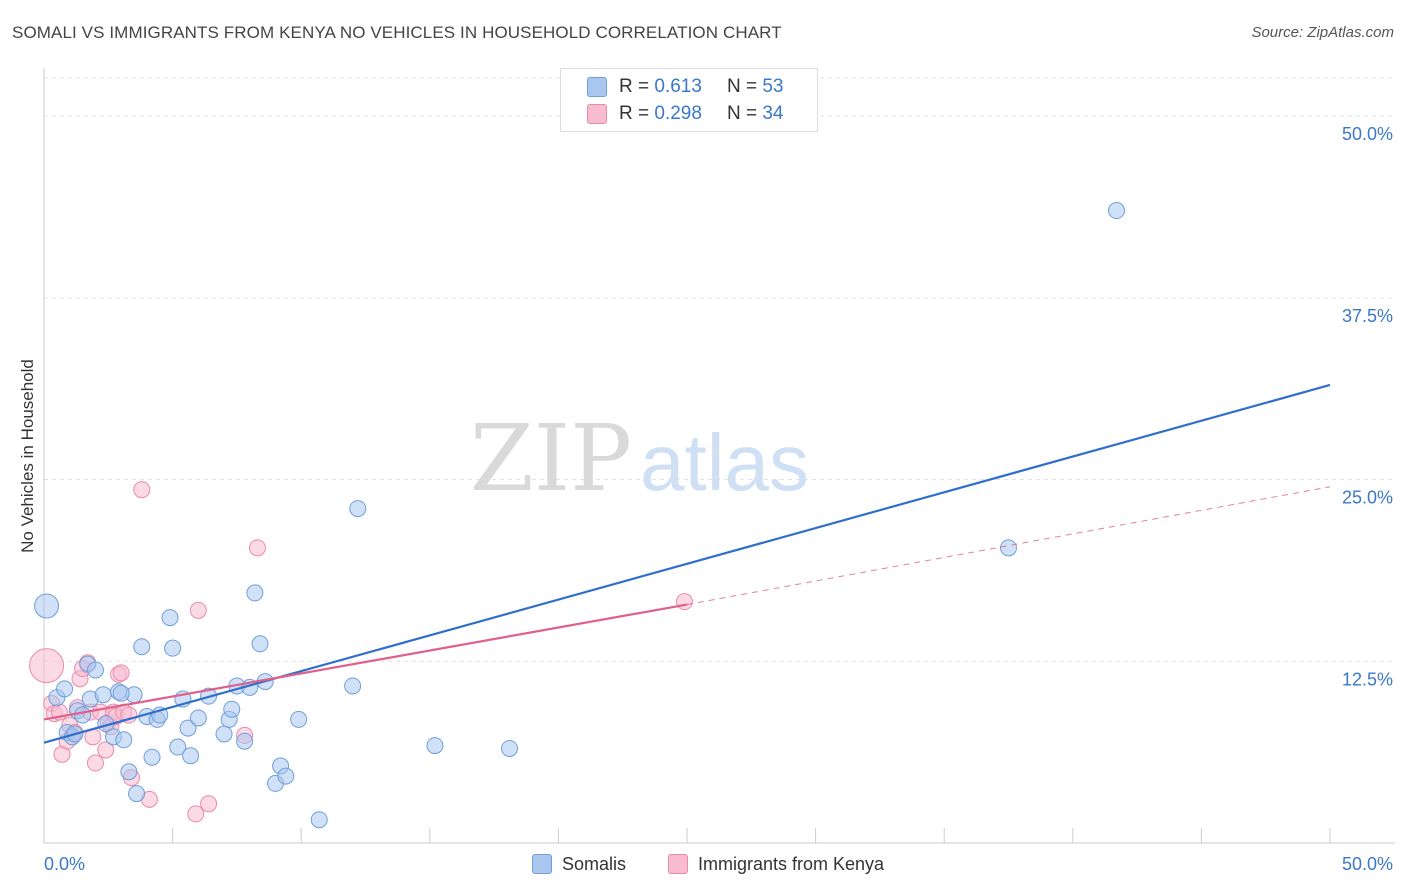 Image resolution: width=1406 pixels, height=892 pixels. I want to click on bottom-legend-label-kenya: Immigrants from Kenya, so click(791, 863).